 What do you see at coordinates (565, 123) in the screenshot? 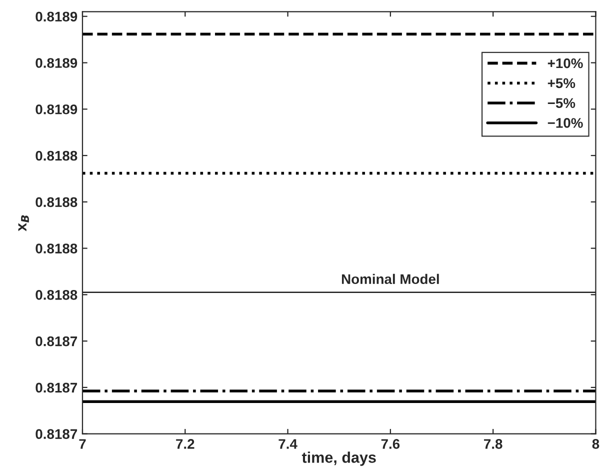
I see `legend-label: −10%` at bounding box center [565, 123].